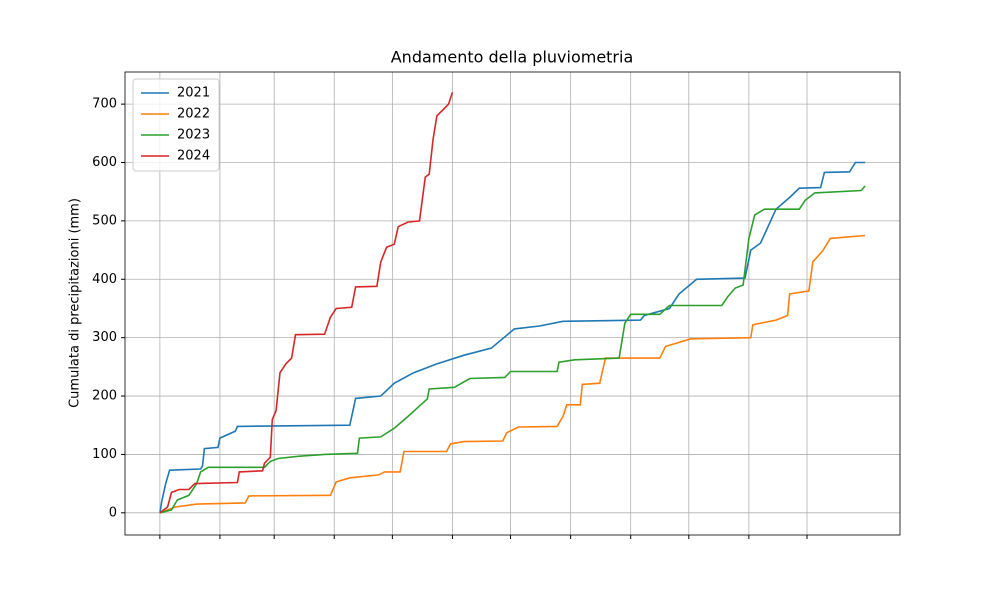 The image size is (1000, 600). Describe the element at coordinates (104, 220) in the screenshot. I see `y-tick-label: 500` at that location.